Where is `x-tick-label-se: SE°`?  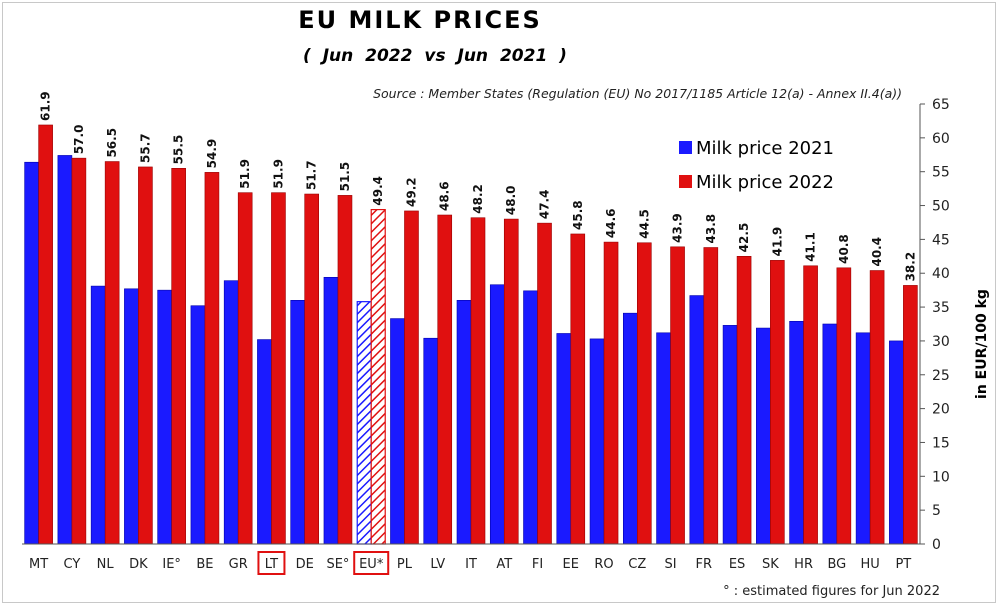 x-tick-label-se: SE° is located at coordinates (337, 564).